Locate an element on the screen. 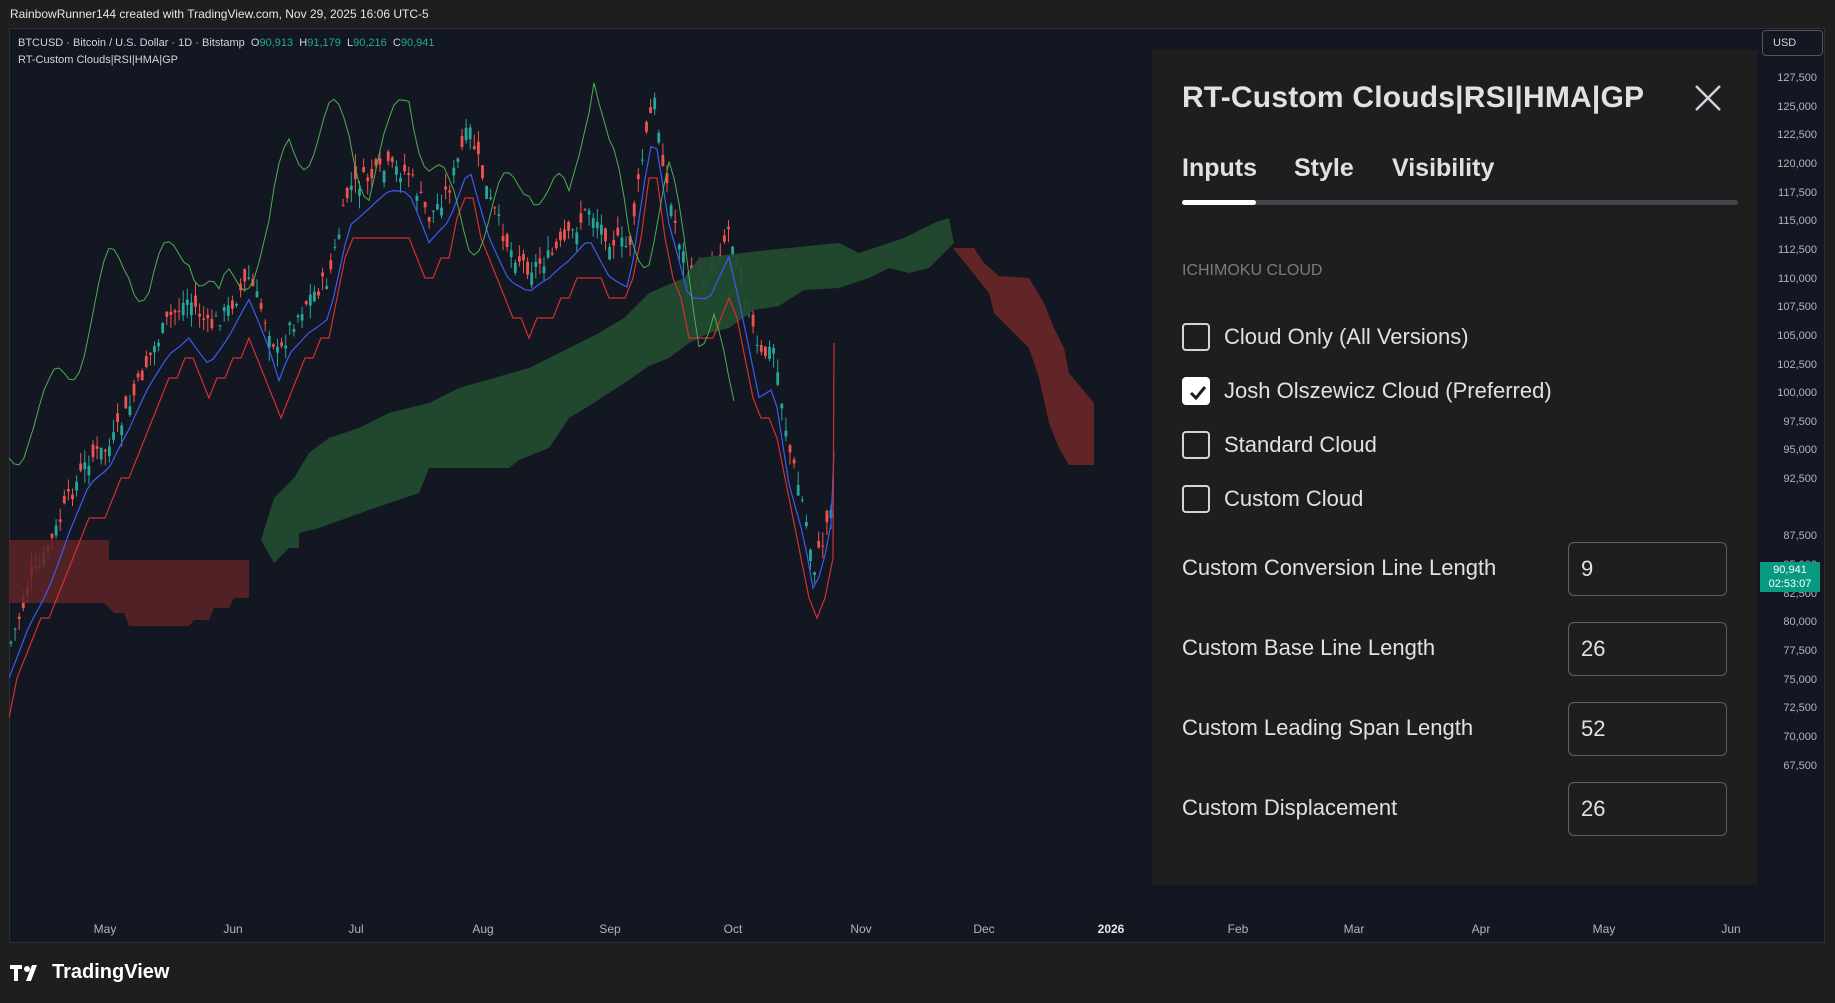  checkbox-josh-olszewicz-cloud: Josh Olszewicz Cloud (Preferred) is located at coordinates (1367, 391).